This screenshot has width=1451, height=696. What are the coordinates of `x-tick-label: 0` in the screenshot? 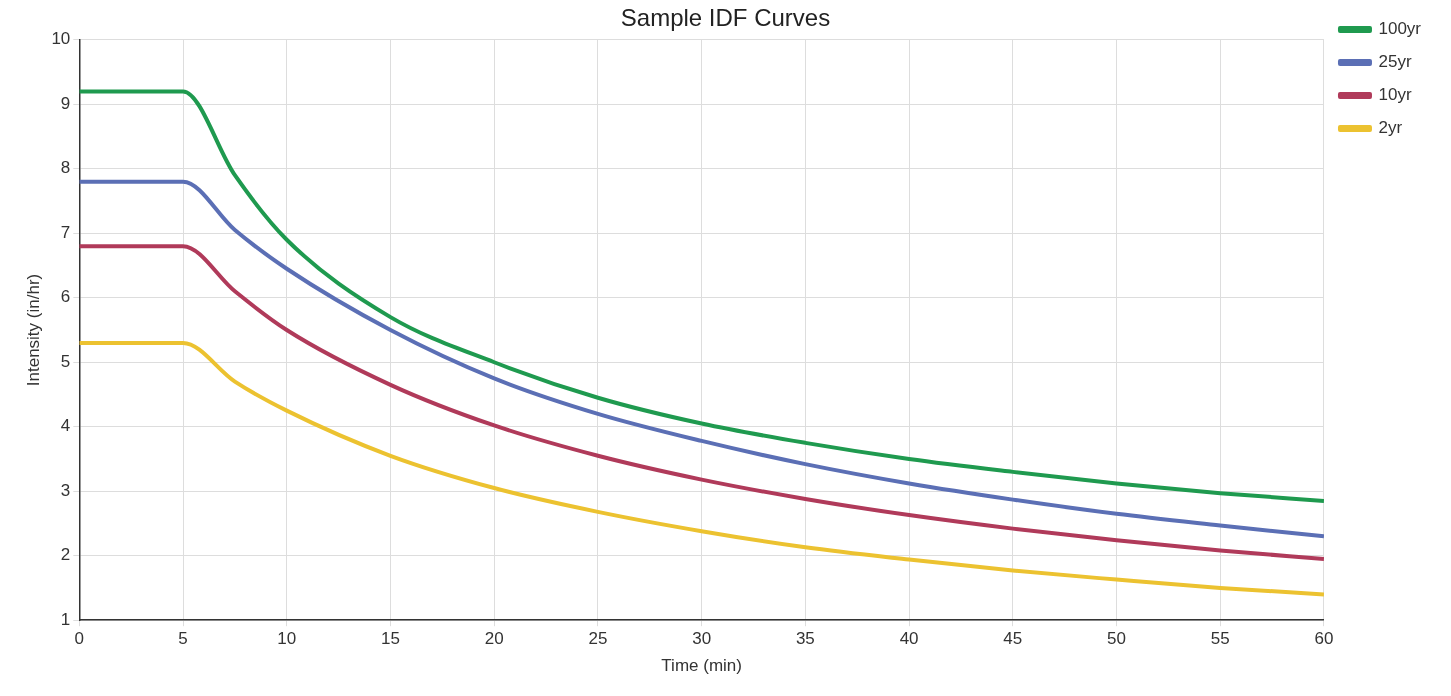 It's located at (79, 639).